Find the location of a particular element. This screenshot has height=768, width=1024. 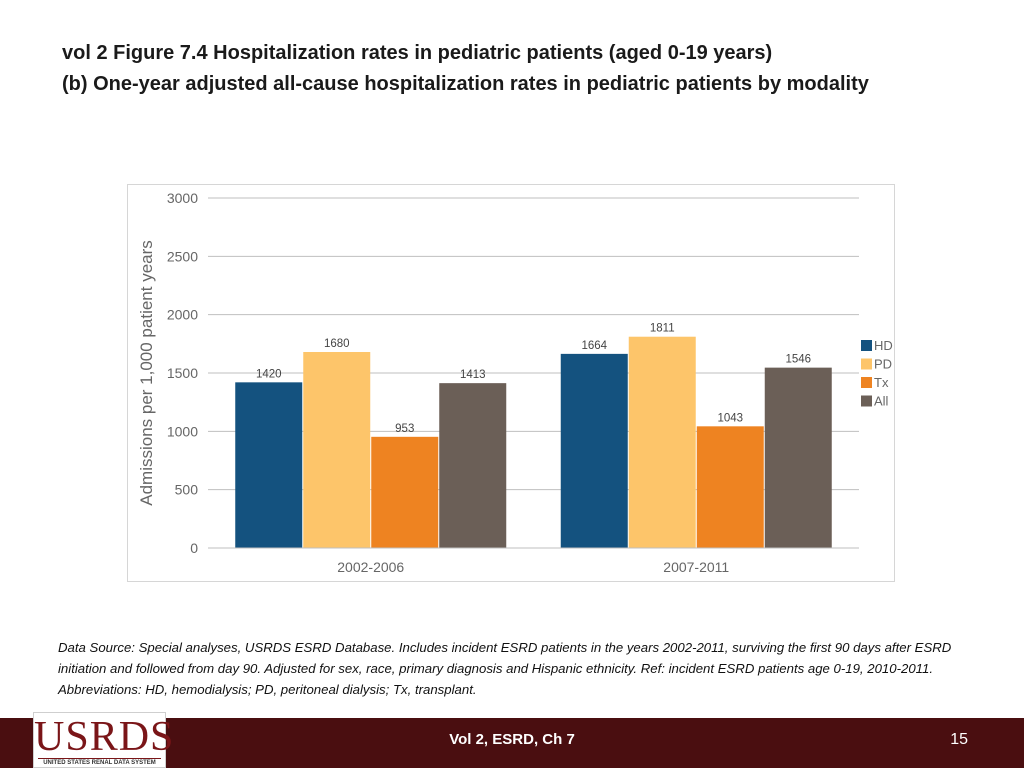

legend-swatch-pd is located at coordinates (866, 364).